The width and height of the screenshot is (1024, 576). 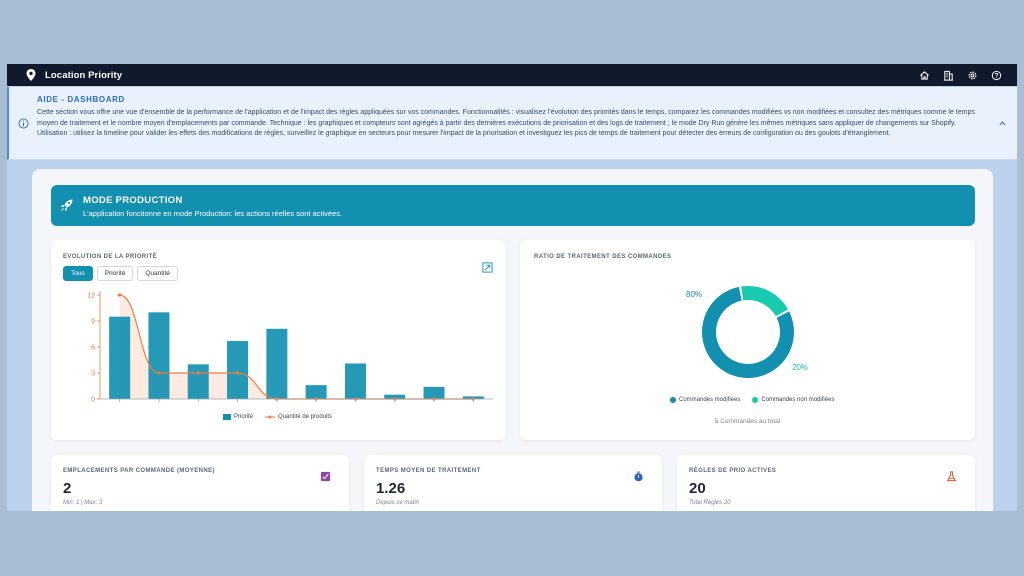 I want to click on flask-icon, so click(x=951, y=476).